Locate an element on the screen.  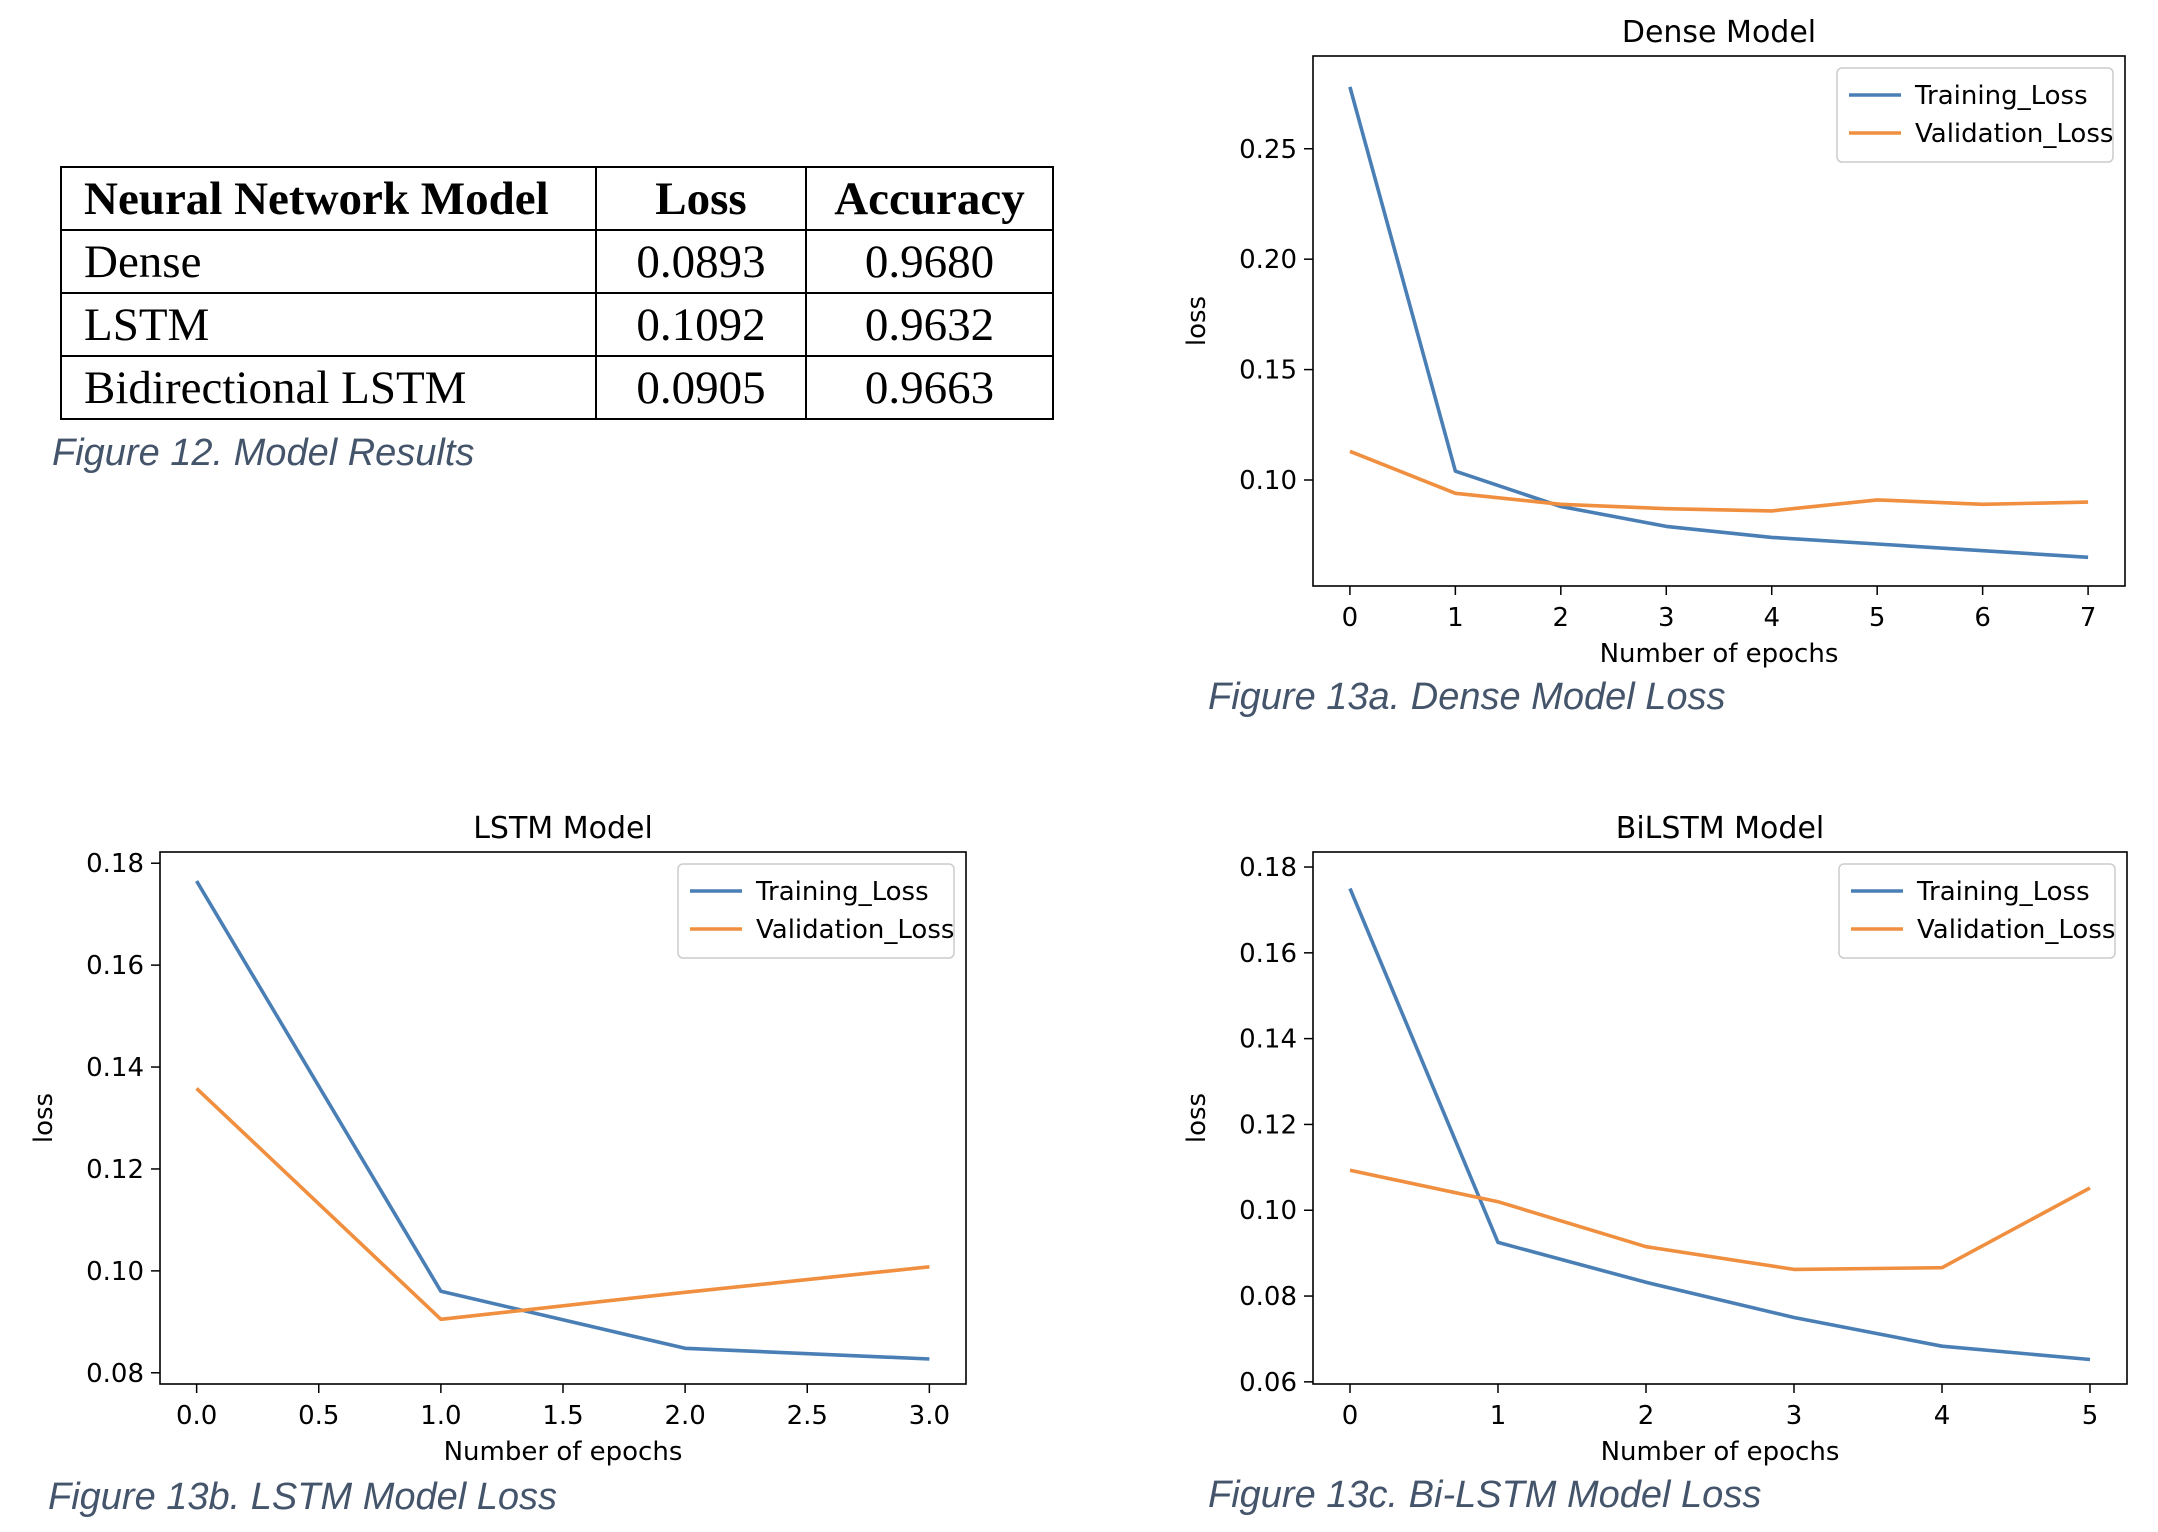
y-tick-label: 0.15 is located at coordinates (1268, 371).